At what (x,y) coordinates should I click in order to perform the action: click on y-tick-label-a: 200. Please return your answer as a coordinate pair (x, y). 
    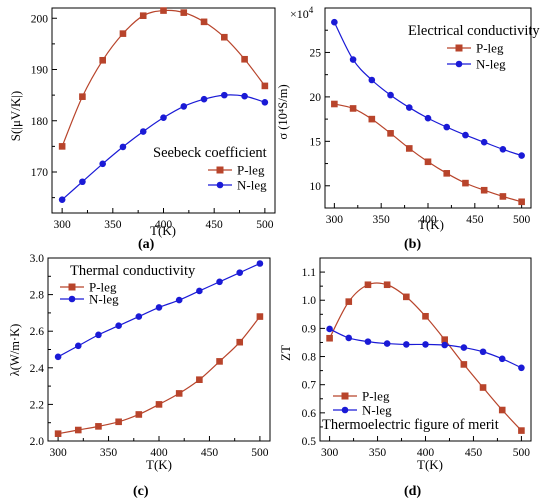
    Looking at the image, I should click on (40, 19).